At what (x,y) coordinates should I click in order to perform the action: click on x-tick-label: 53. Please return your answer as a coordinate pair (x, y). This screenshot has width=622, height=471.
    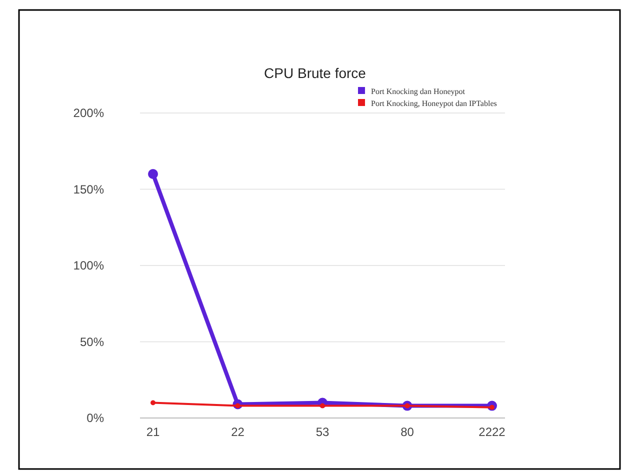
    Looking at the image, I should click on (323, 432).